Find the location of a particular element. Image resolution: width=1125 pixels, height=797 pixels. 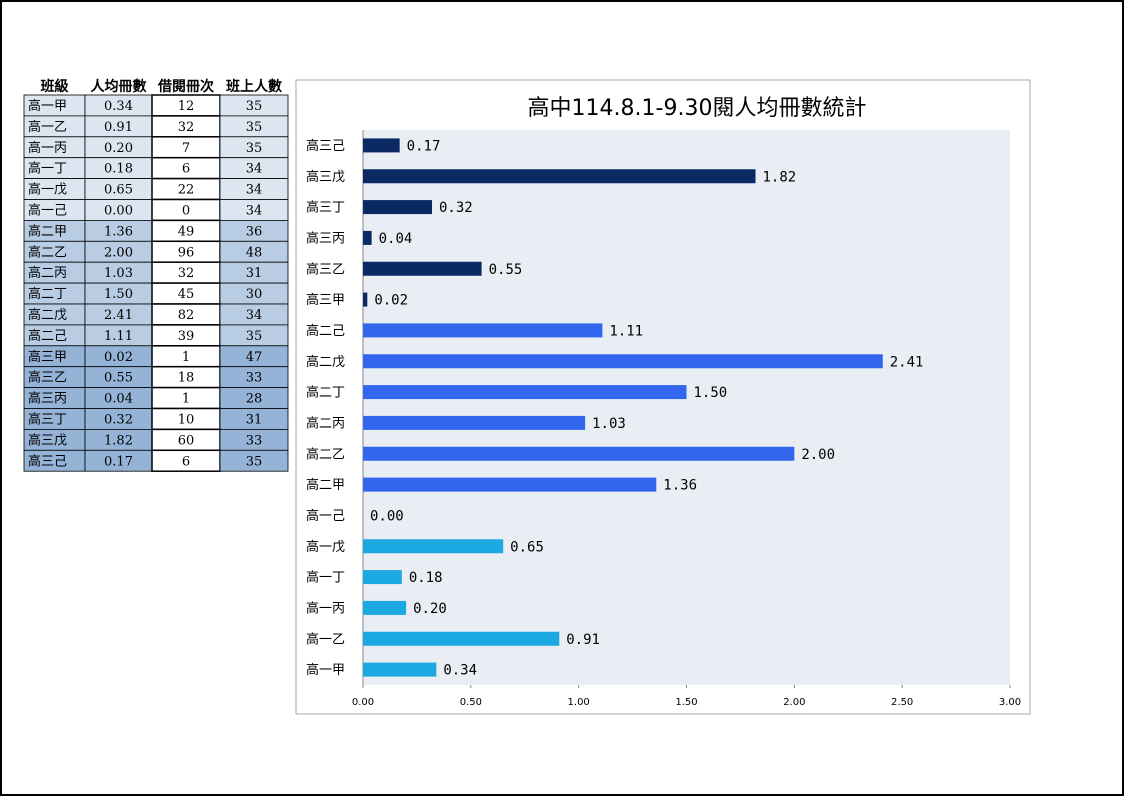

y-tick-label: 高一丙 is located at coordinates (325, 608).